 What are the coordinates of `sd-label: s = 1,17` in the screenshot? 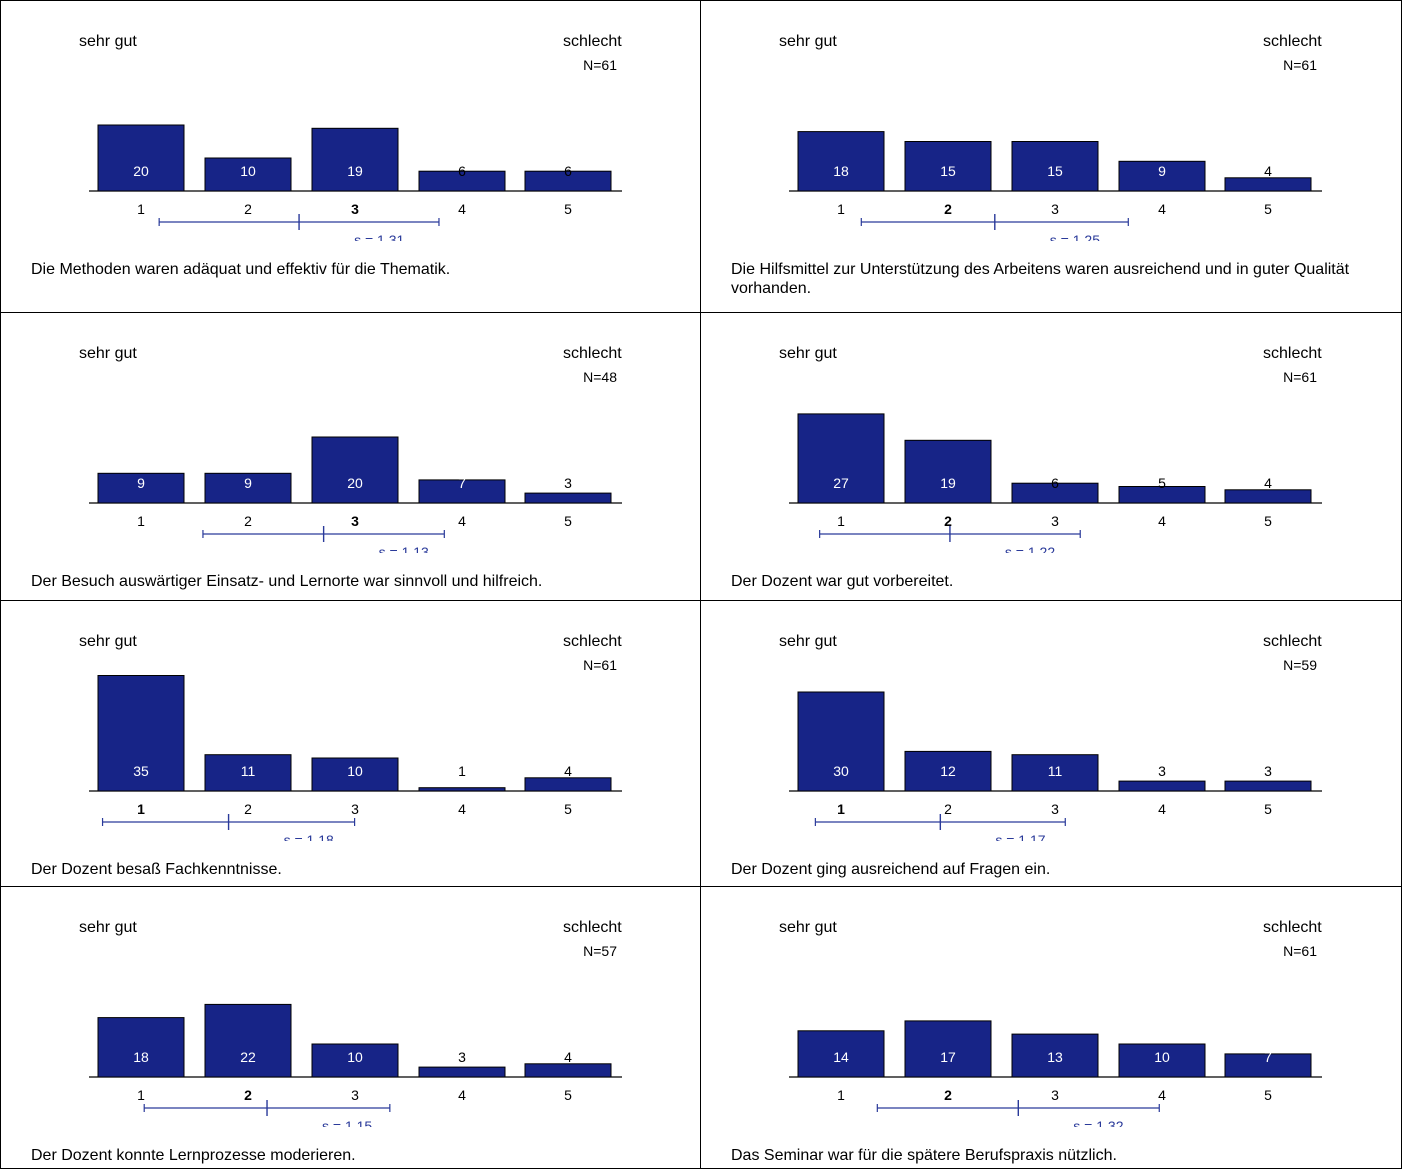 It's located at (1020, 836).